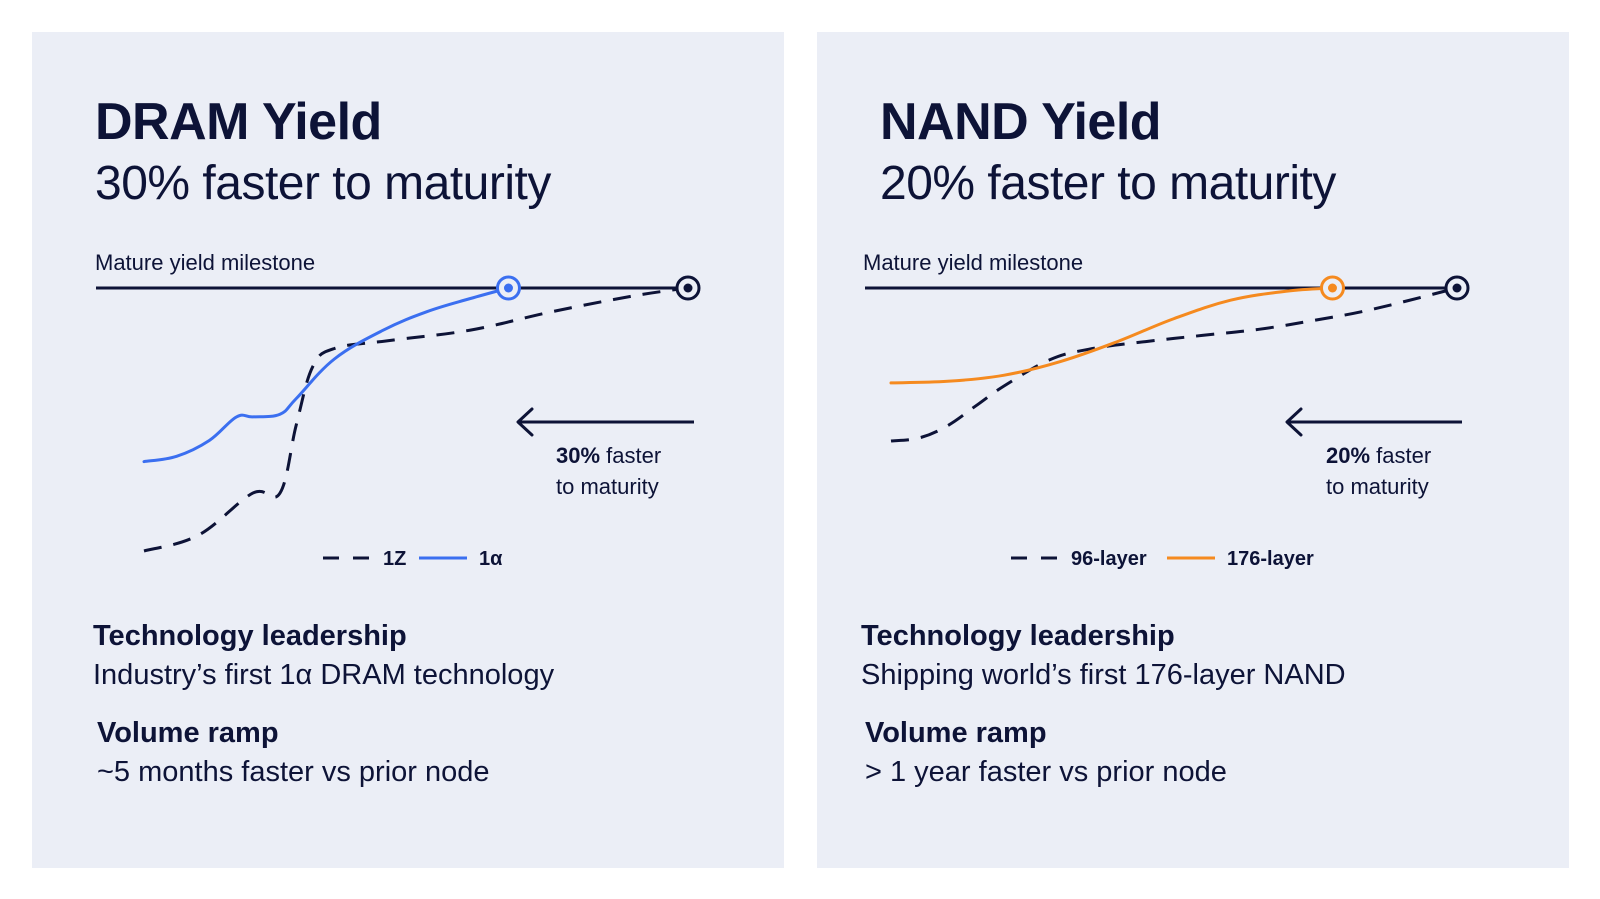 This screenshot has height=899, width=1600. I want to click on volume-text: > 1 year faster vs prior node, so click(1046, 772).